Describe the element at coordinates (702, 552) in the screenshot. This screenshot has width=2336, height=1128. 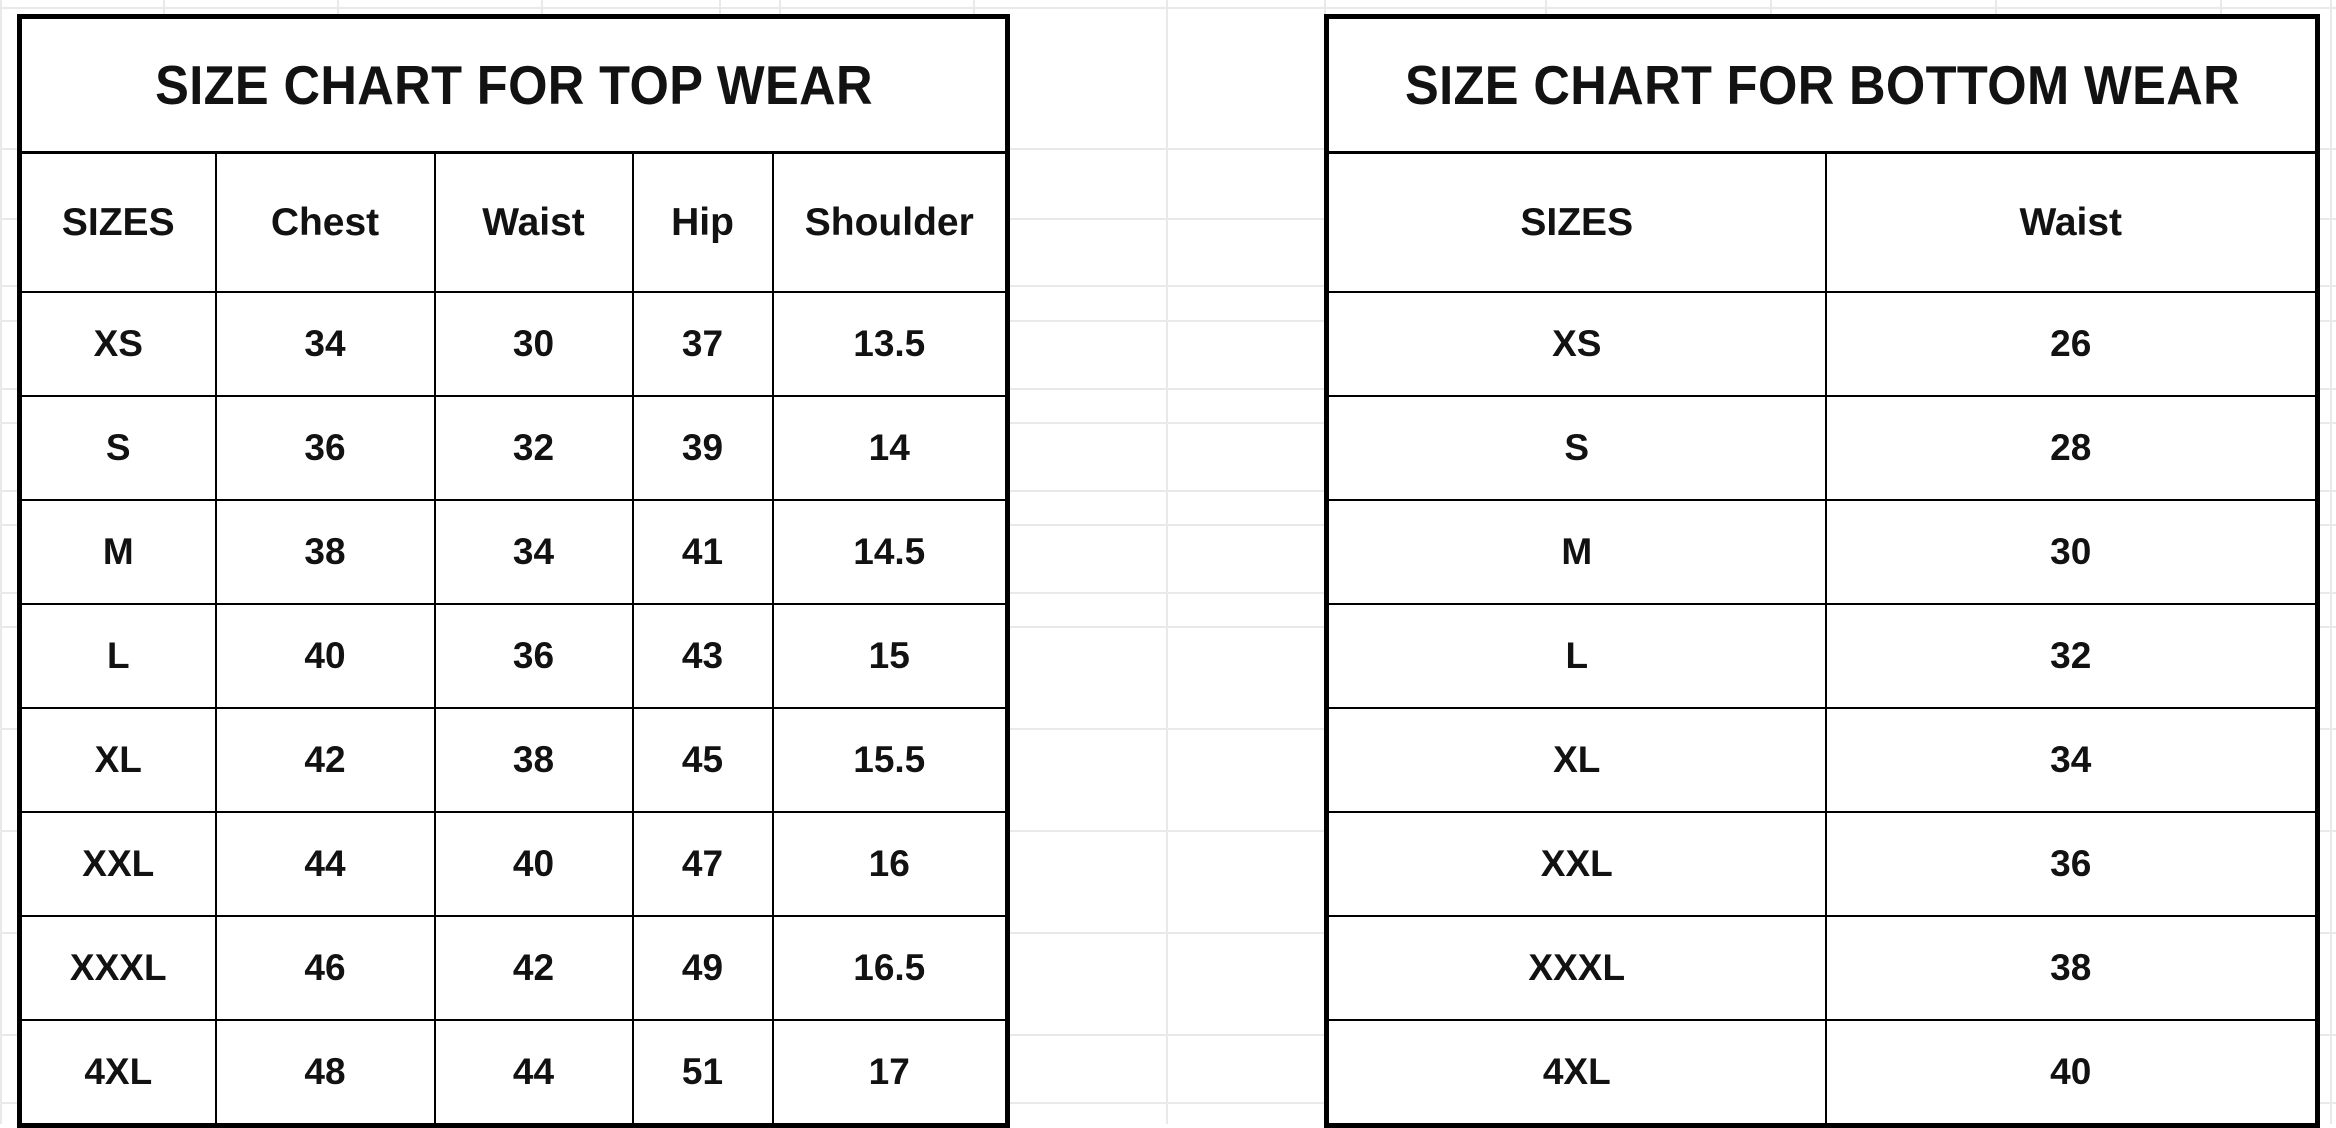
I see `top_wear-measurement-value: 41` at that location.